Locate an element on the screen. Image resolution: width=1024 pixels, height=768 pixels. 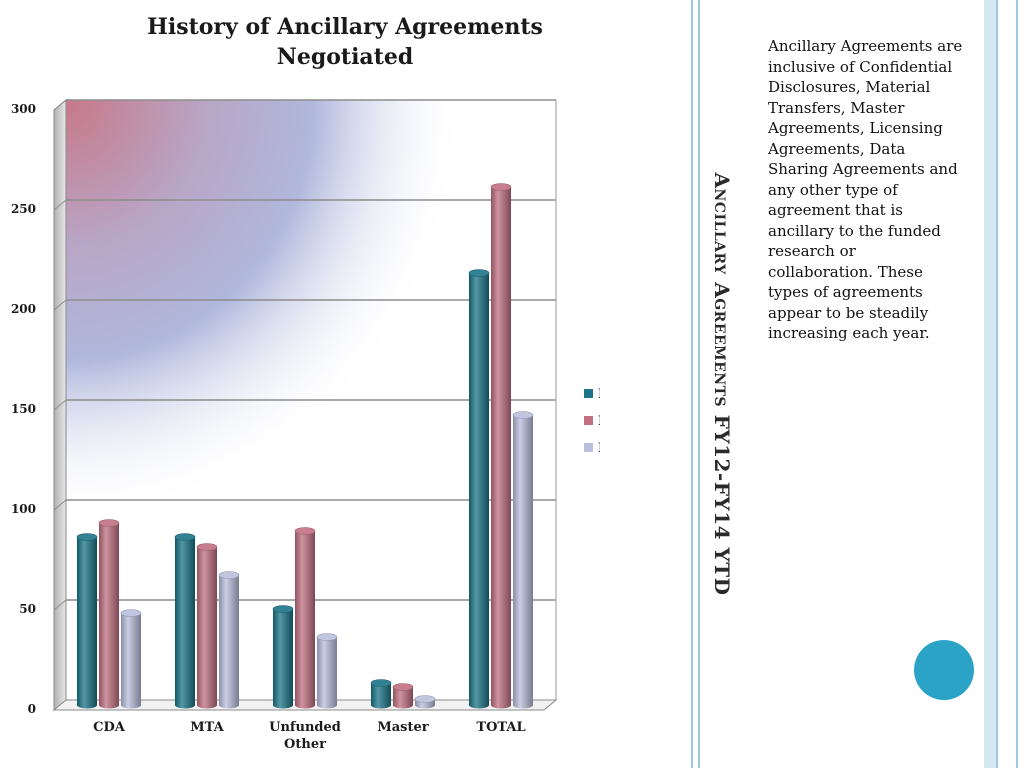
x-tick-label: TOTAL is located at coordinates (500, 727).